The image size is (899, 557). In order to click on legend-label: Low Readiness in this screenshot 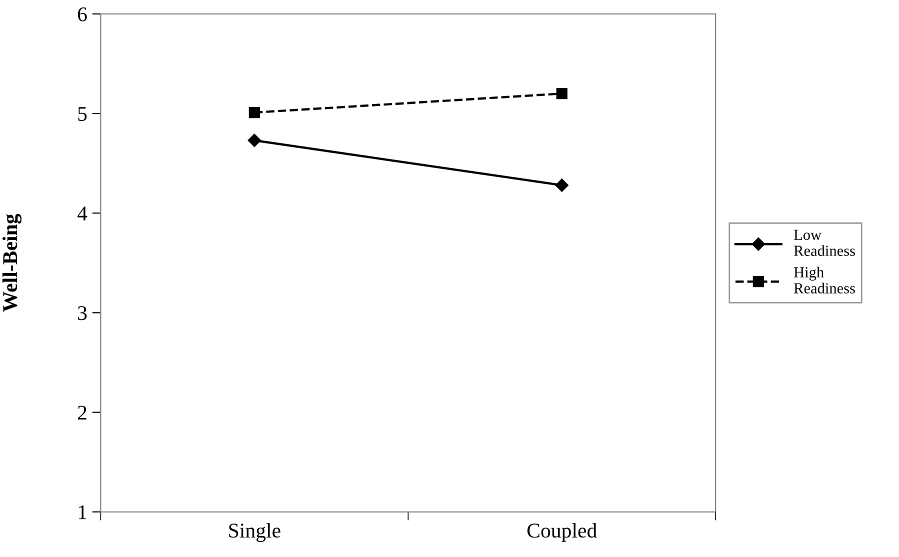, I will do `click(824, 243)`.